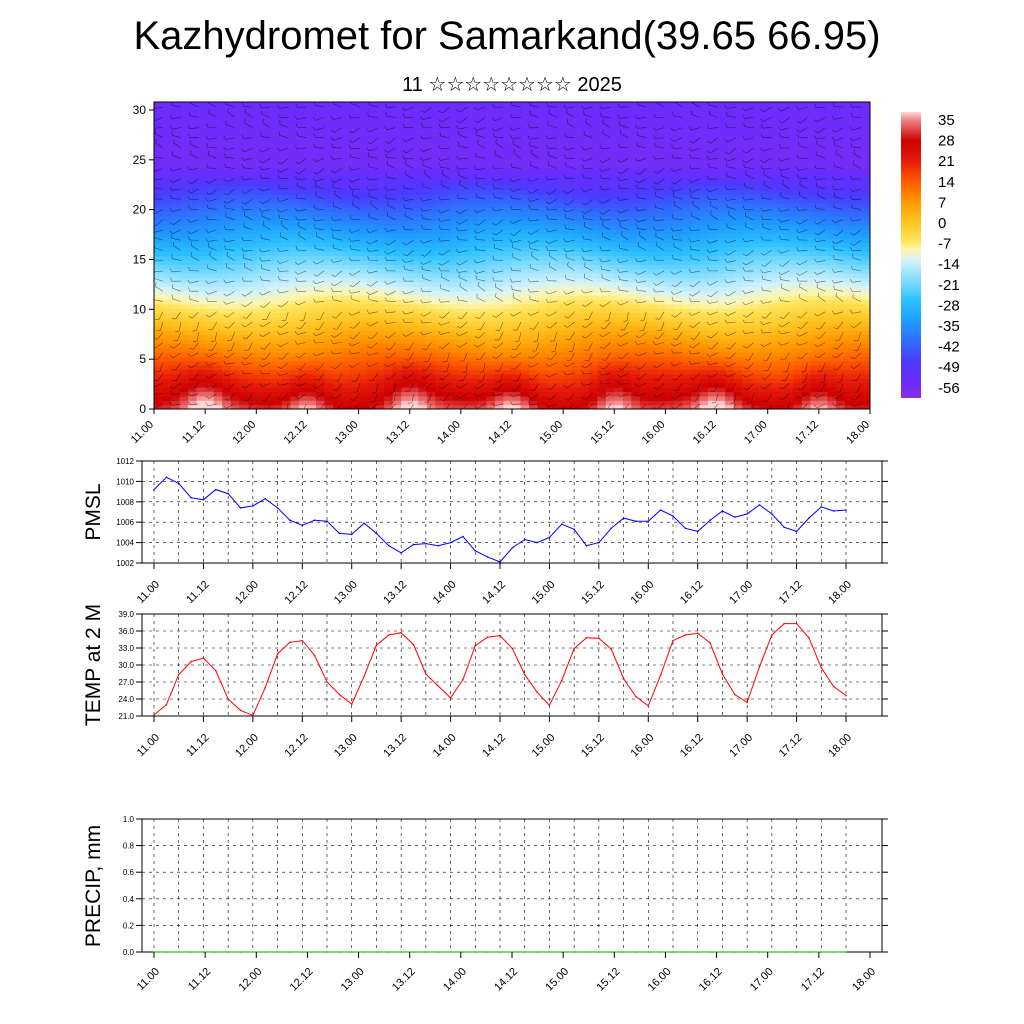  I want to click on y-tick-label: 36.0, so click(126, 631).